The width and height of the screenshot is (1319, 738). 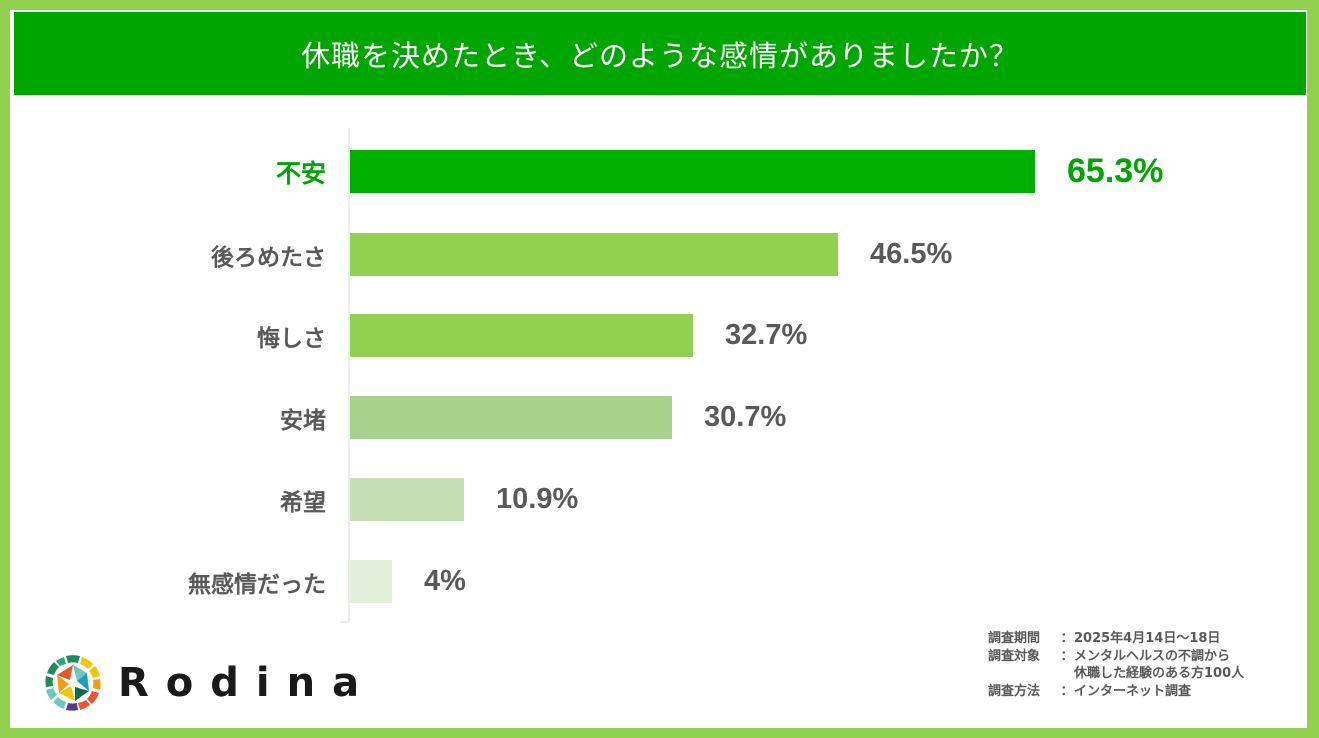 What do you see at coordinates (1152, 656) in the screenshot?
I see `survey-target-value-line1: メンタルヘルスの不調から` at bounding box center [1152, 656].